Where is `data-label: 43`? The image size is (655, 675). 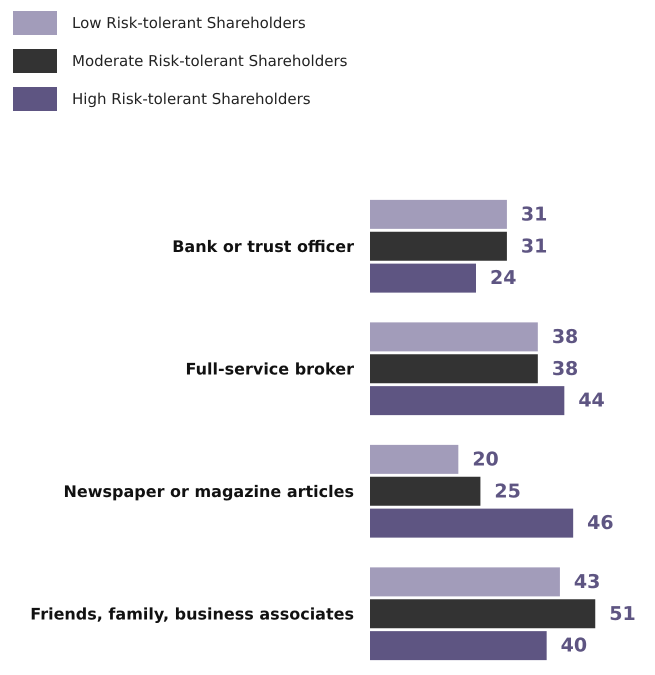 data-label: 43 is located at coordinates (587, 581).